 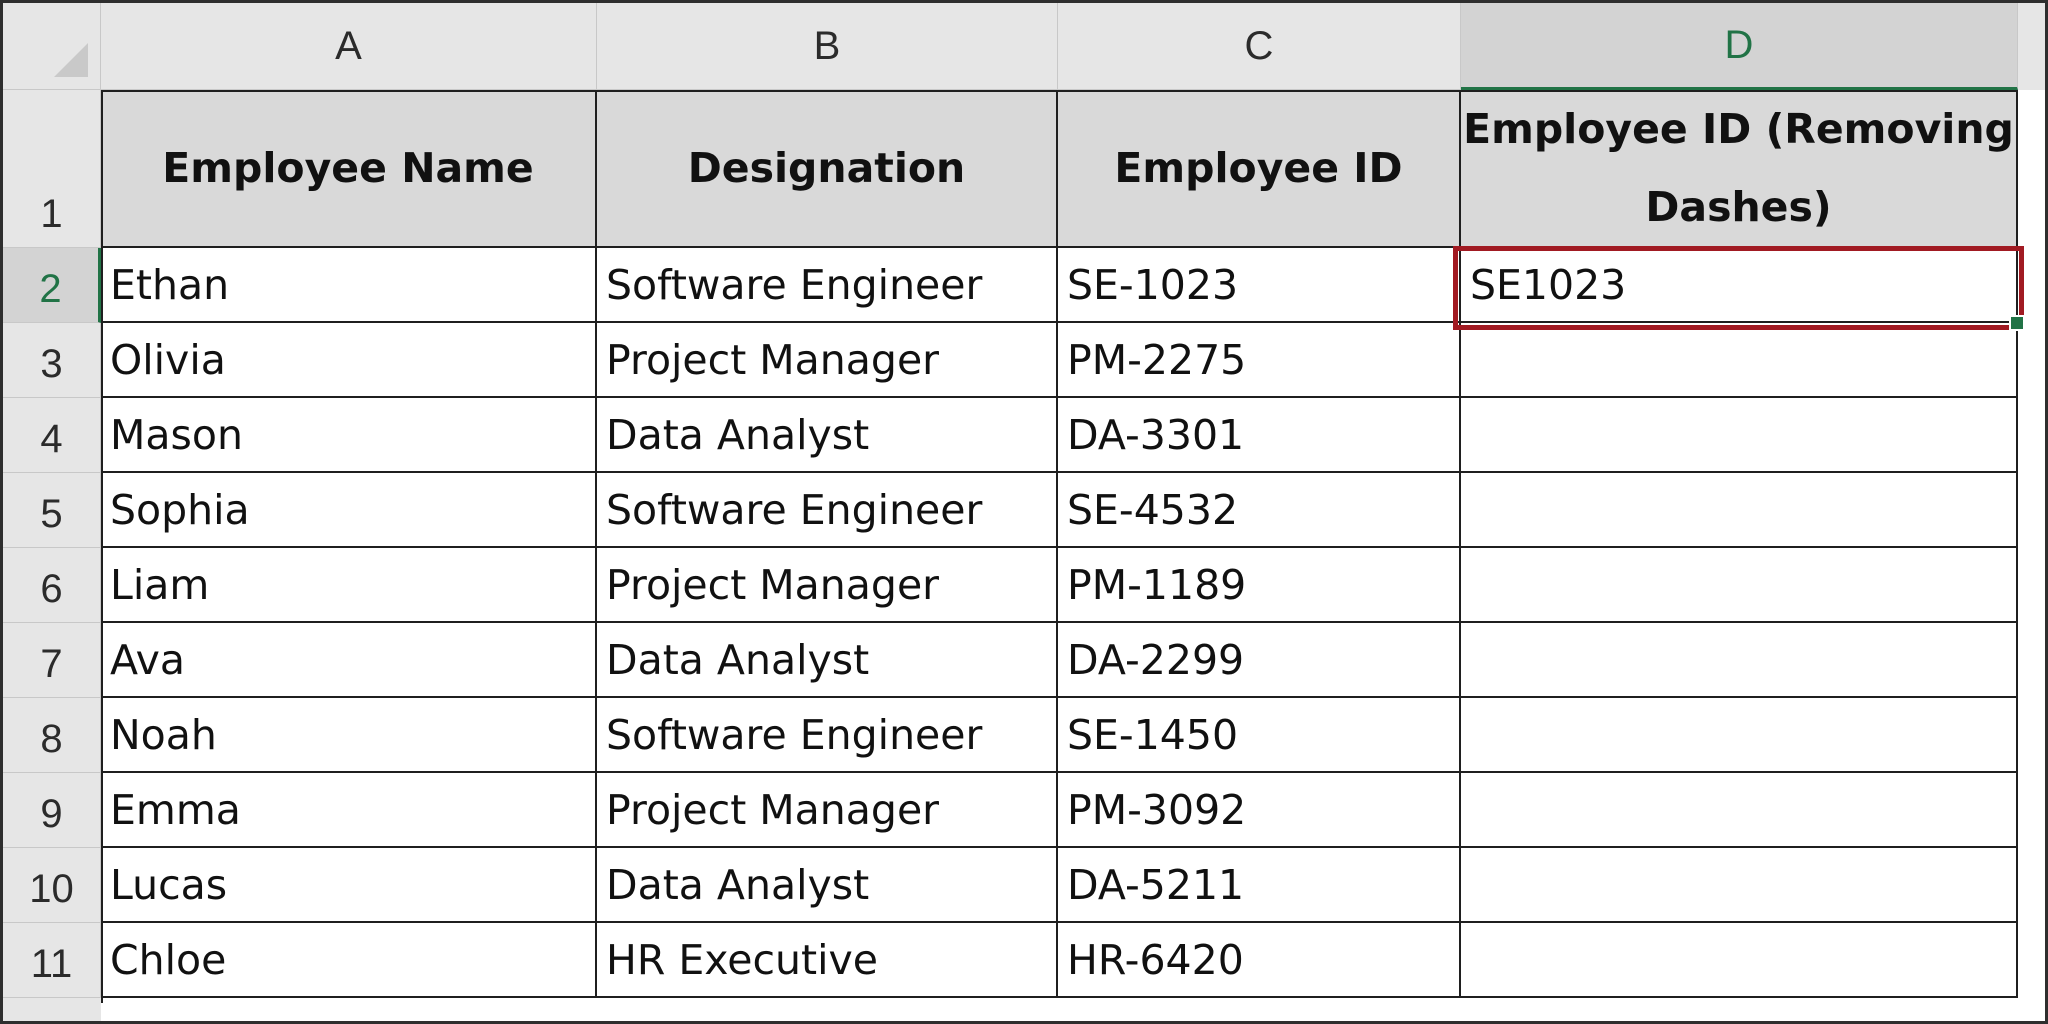 What do you see at coordinates (102, 546) in the screenshot?
I see `table-left-border` at bounding box center [102, 546].